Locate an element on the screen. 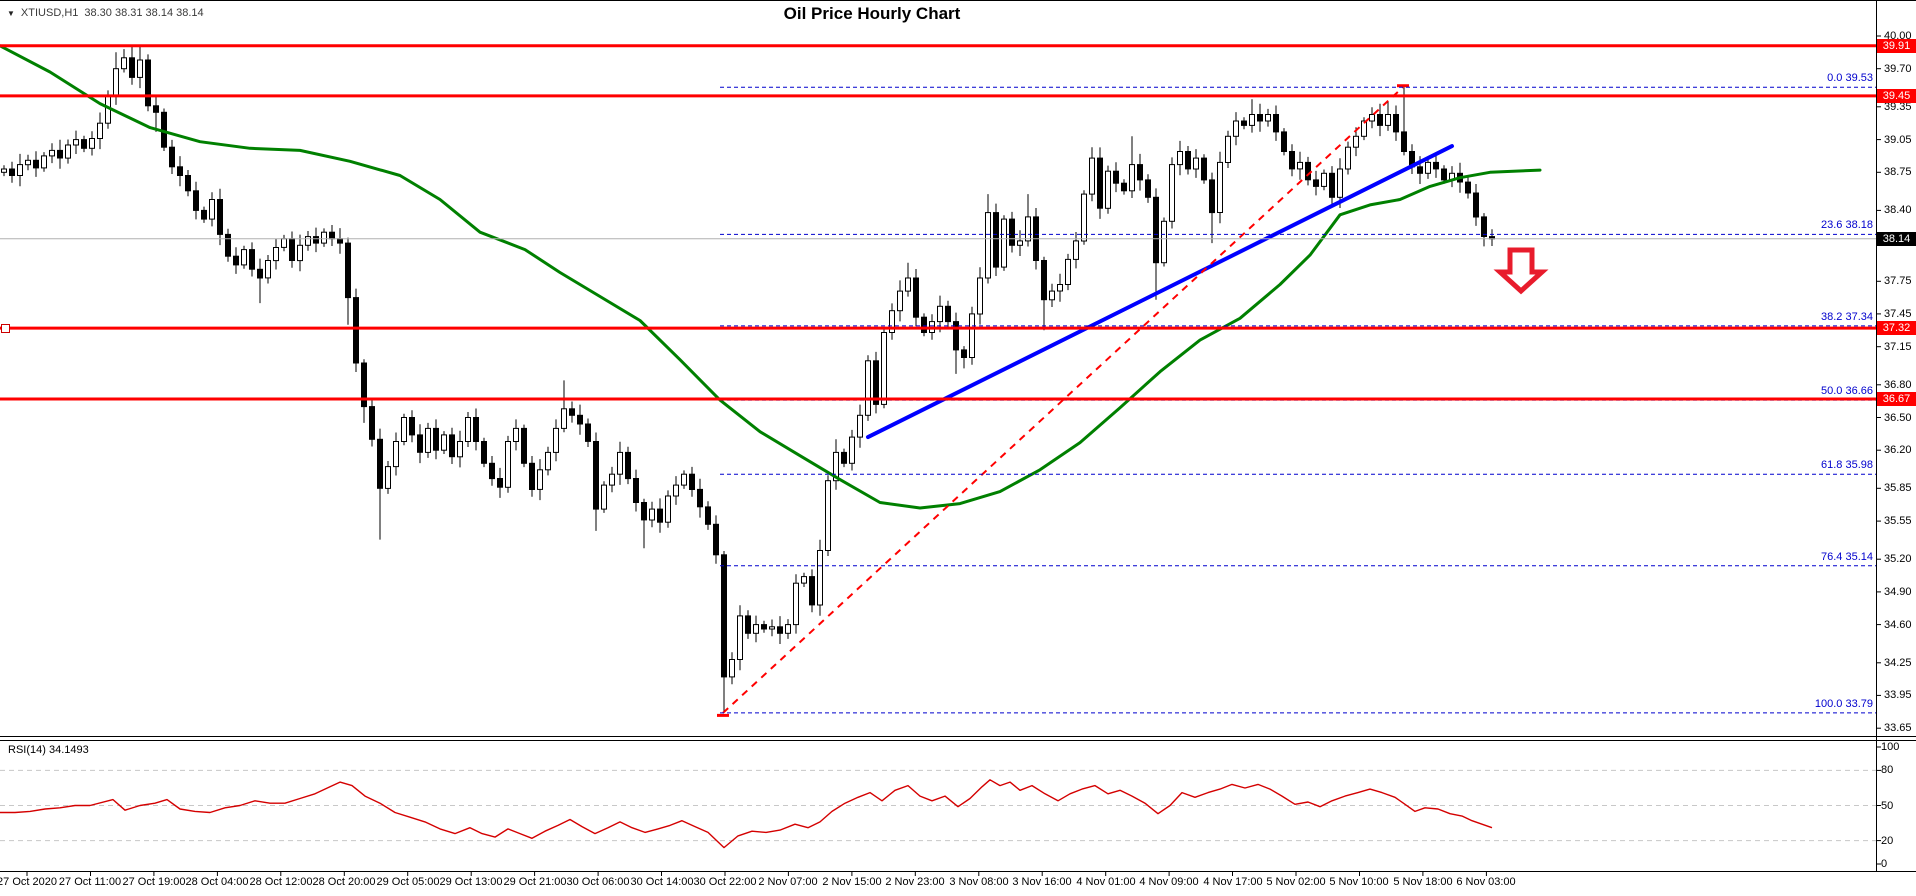 This screenshot has height=896, width=1916. fib-anchor-high is located at coordinates (1403, 86).